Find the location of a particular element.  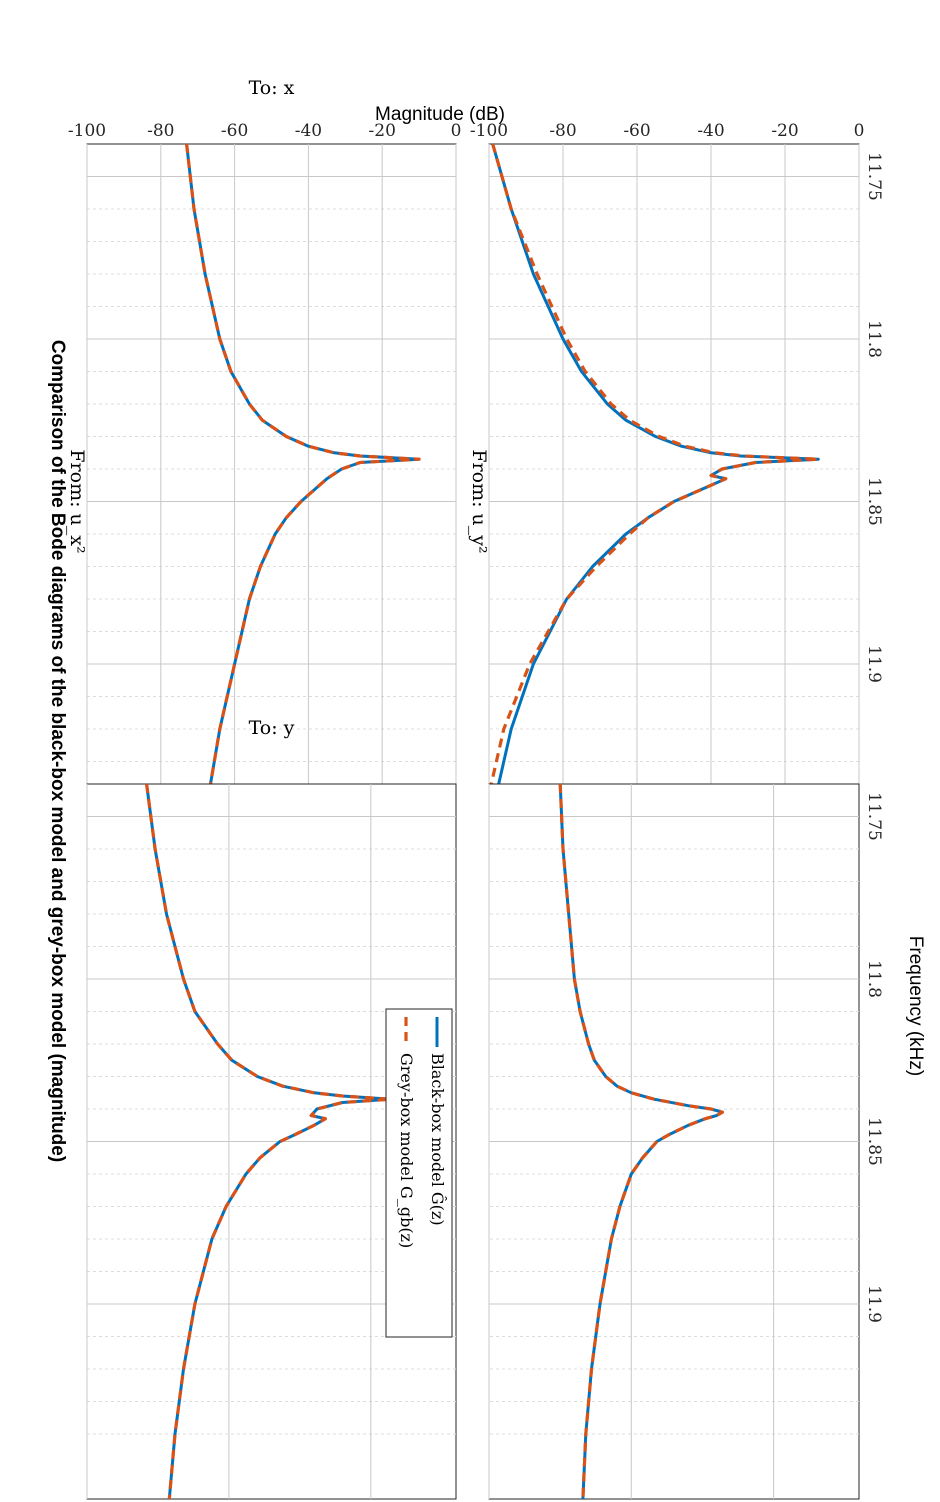

x-axis-label: Frequency (kHz) is located at coordinates (915, 1006).